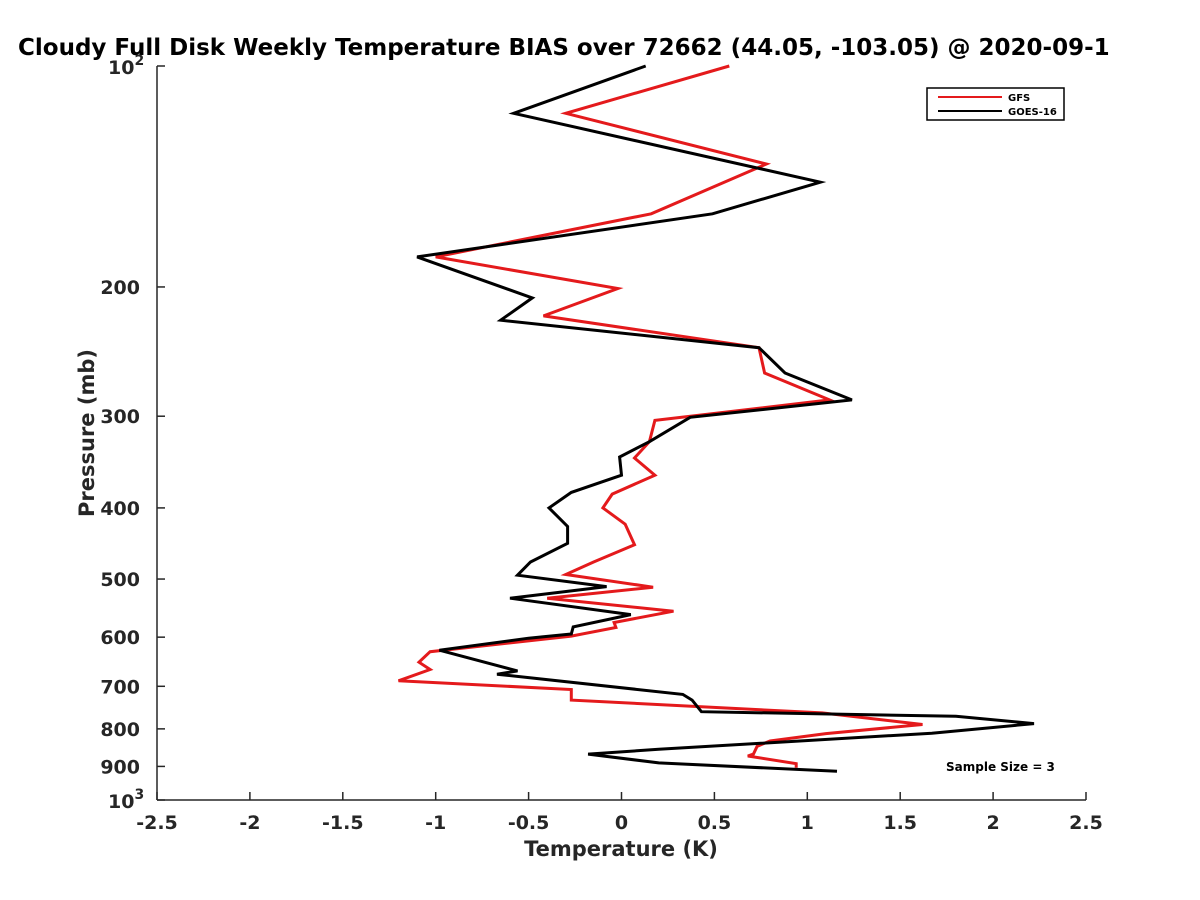  I want to click on y-tick-label: 600, so click(120, 638).